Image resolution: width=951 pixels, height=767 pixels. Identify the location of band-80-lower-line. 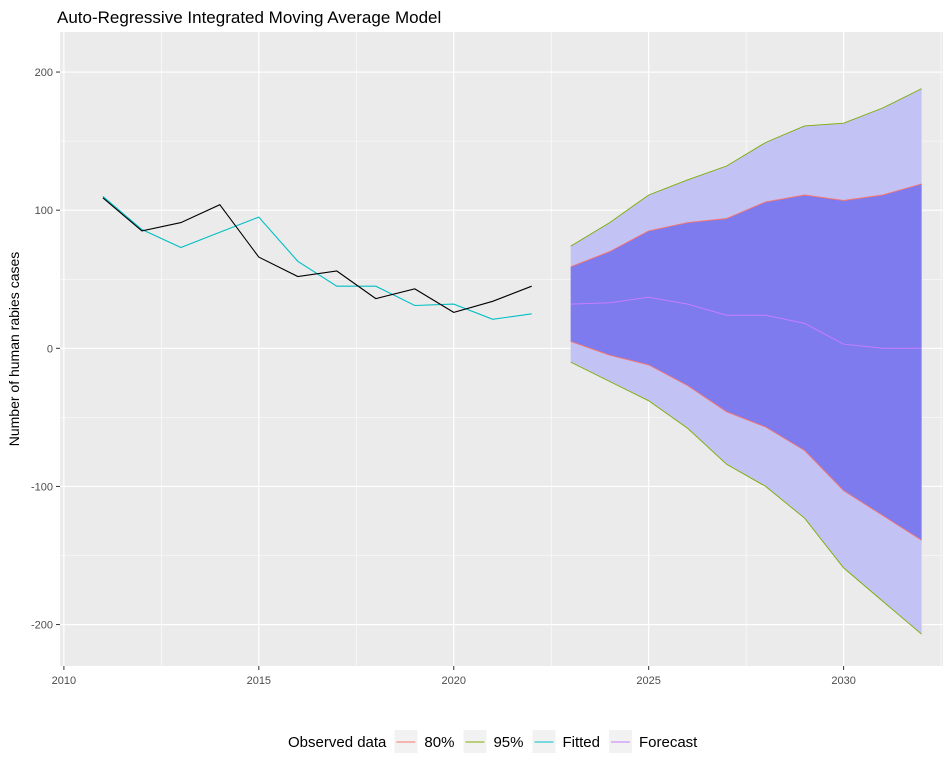
(746, 440).